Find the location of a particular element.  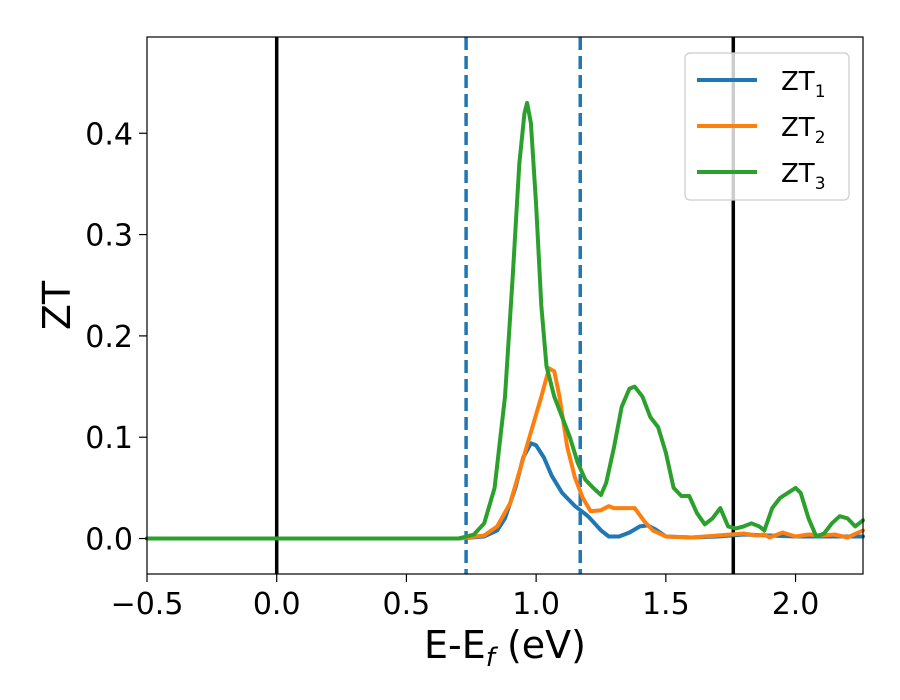

x-axis-title-tail: (eV) is located at coordinates (540, 645).